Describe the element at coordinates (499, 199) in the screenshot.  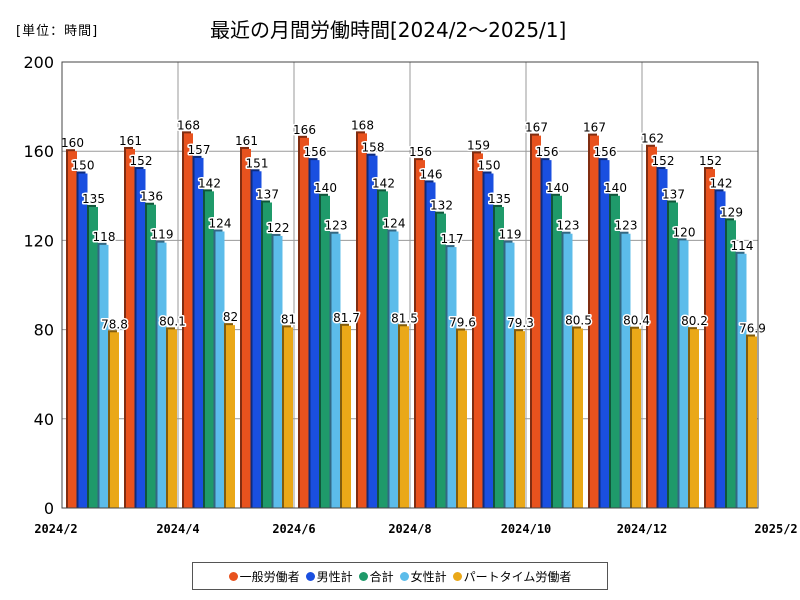
I see `data-label-2-7: 135` at that location.